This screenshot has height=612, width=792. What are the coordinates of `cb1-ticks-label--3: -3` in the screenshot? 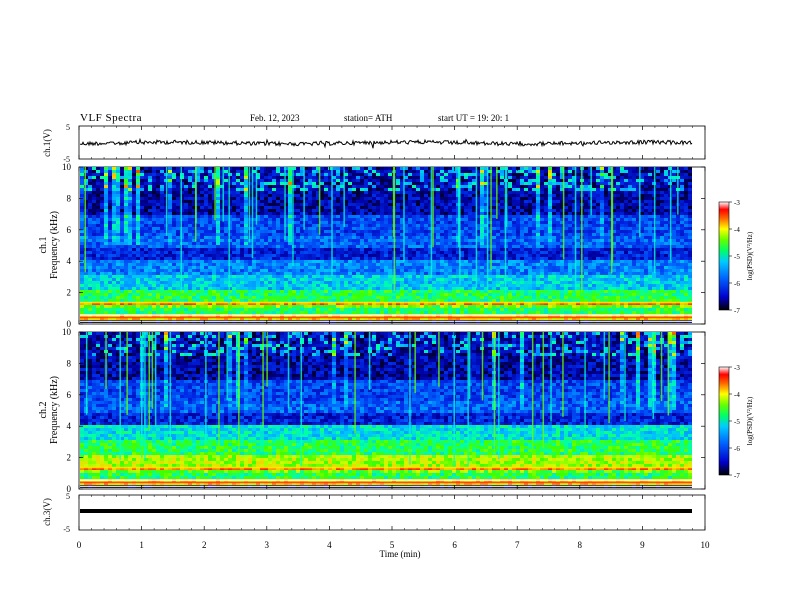 It's located at (737, 203).